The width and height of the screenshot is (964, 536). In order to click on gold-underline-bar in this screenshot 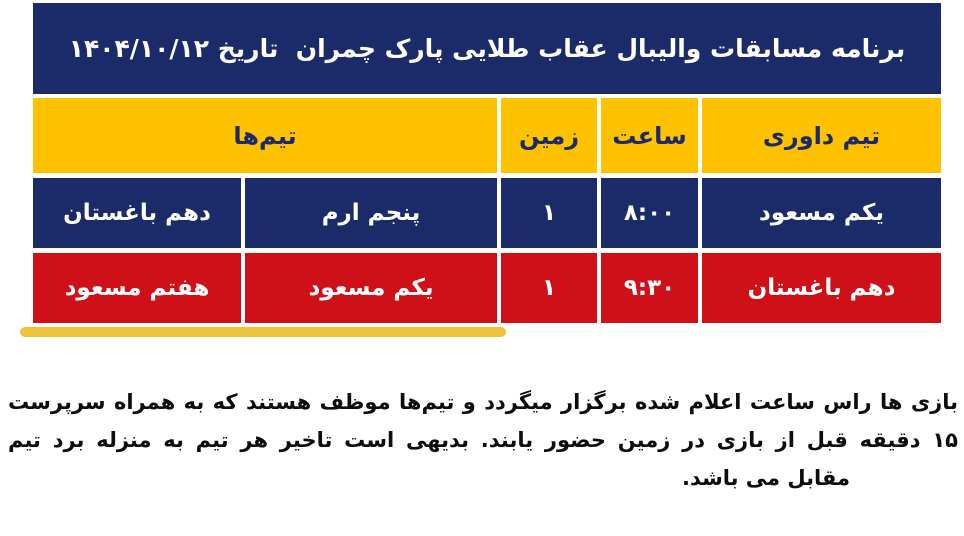, I will do `click(263, 332)`.